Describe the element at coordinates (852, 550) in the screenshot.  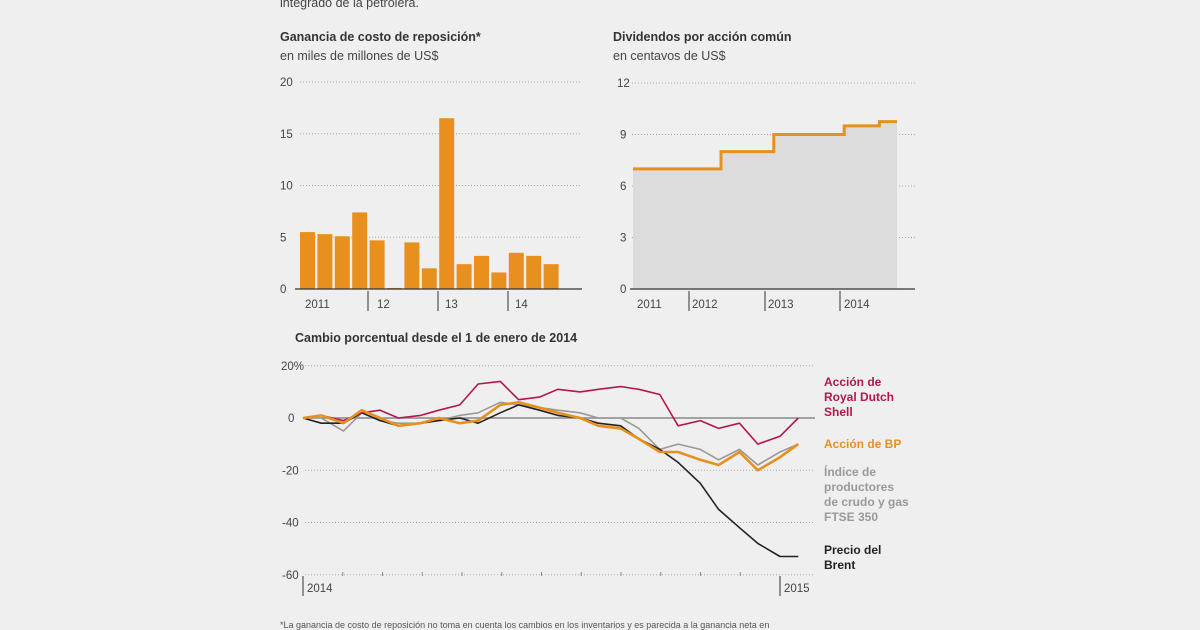
I see `legend-label: Precio del` at that location.